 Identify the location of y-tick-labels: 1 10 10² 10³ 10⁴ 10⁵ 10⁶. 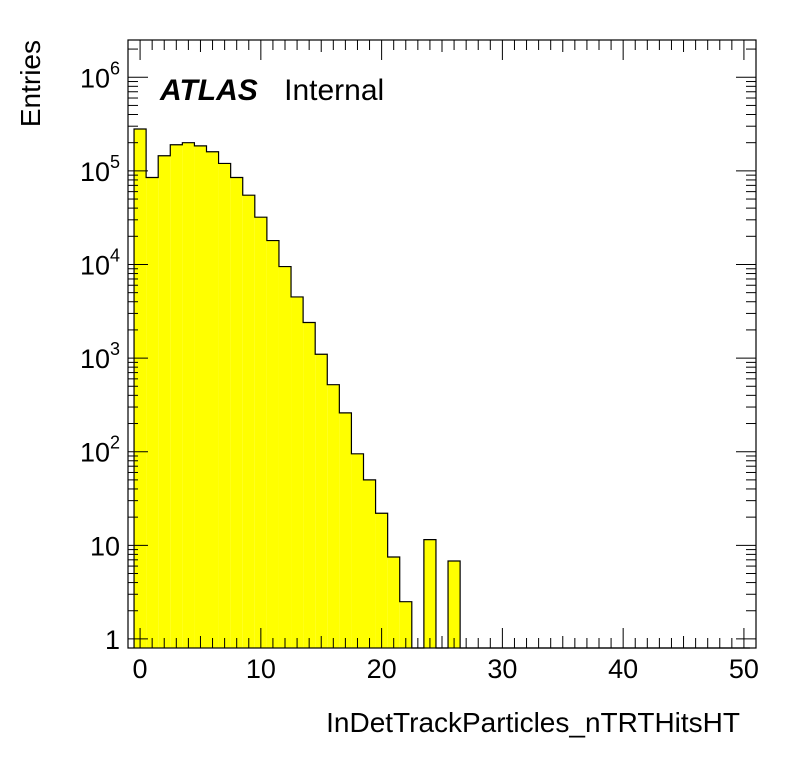
(100, 356).